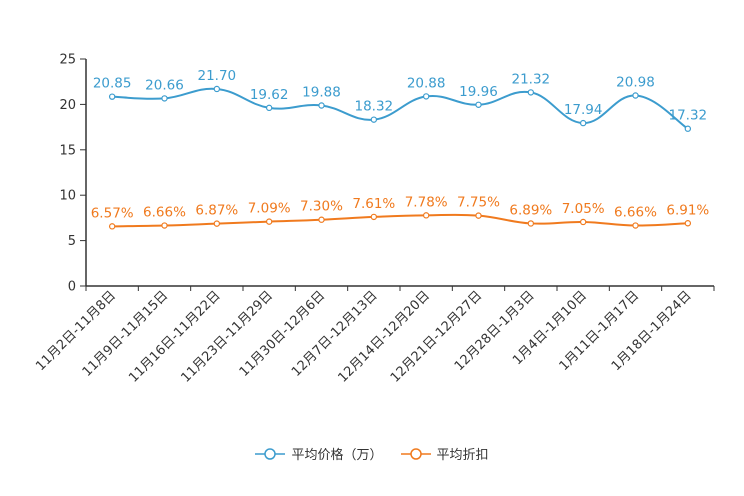  I want to click on y-tick-label: 20, so click(67, 105).